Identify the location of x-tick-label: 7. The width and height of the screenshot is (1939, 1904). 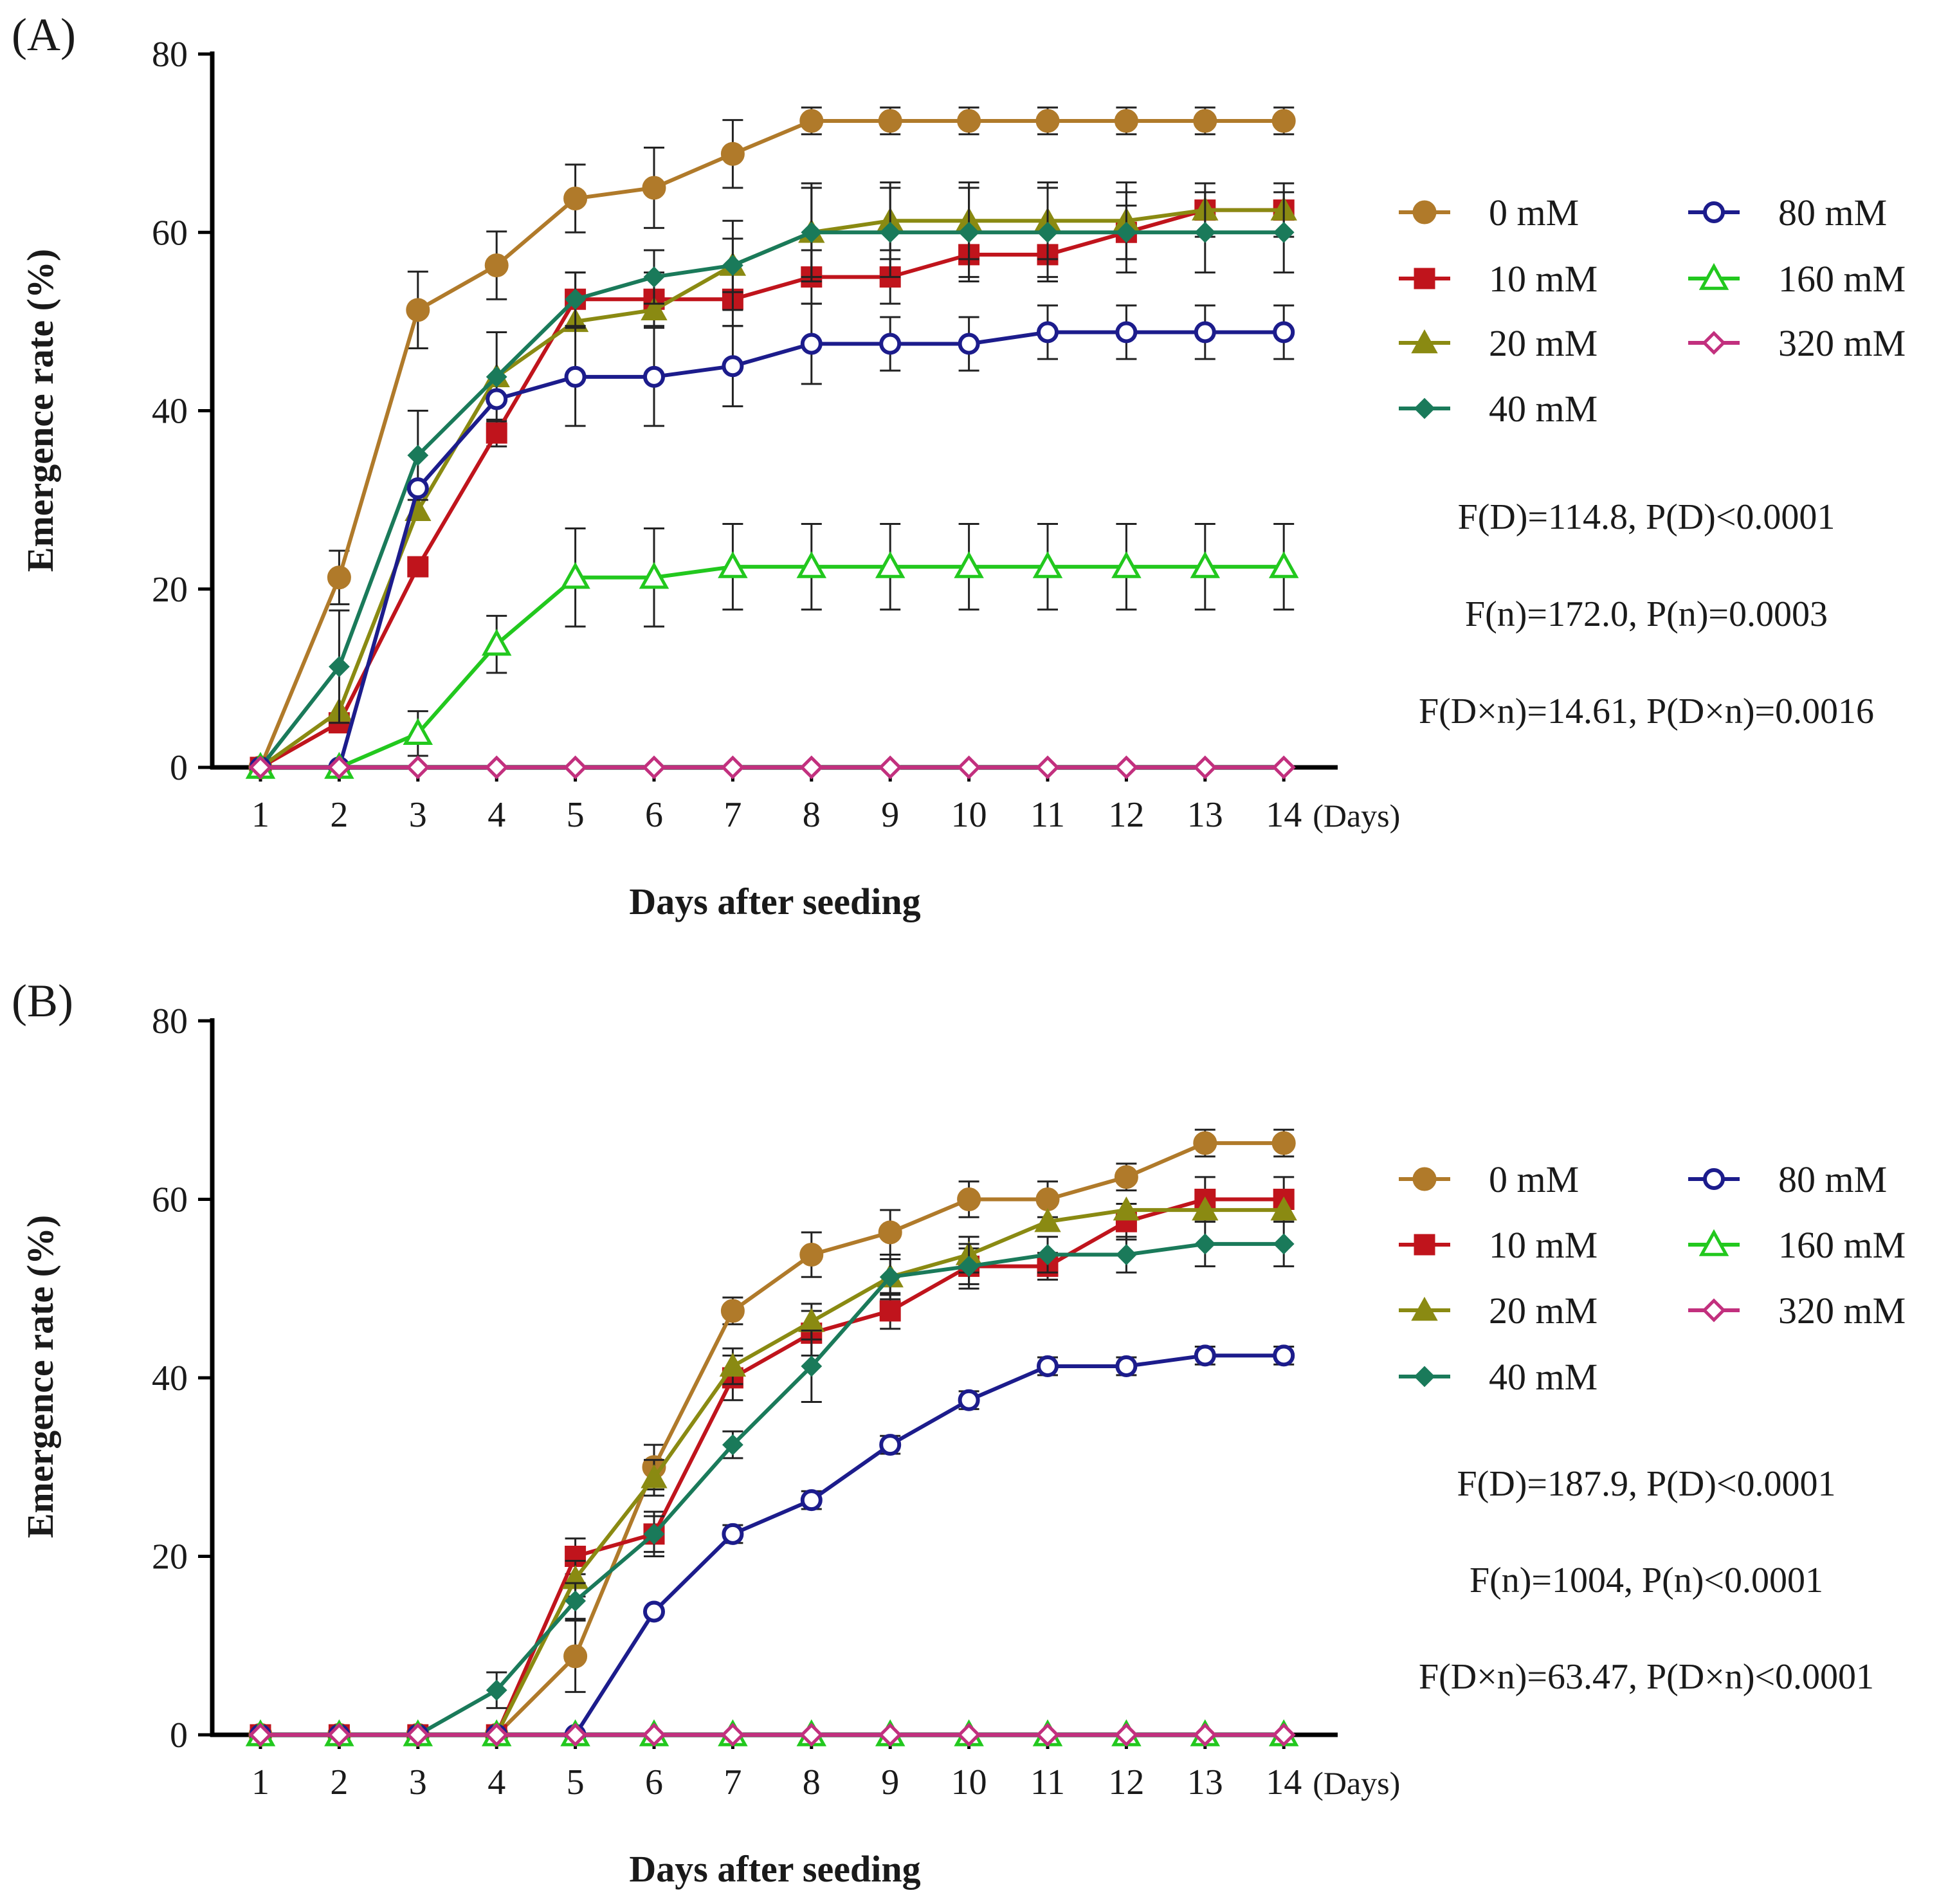
(733, 1782).